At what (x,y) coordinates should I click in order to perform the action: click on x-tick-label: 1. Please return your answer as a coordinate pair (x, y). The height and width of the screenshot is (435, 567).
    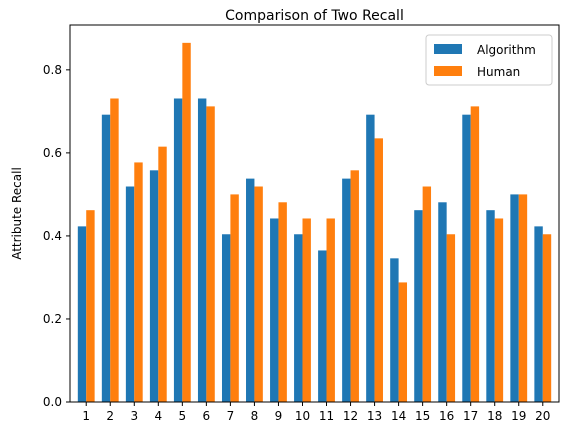
    Looking at the image, I should click on (86, 416).